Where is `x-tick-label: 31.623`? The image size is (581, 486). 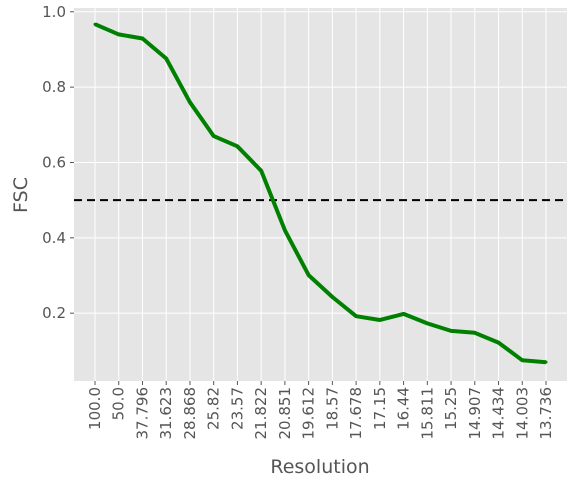
x-tick-label: 31.623 is located at coordinates (166, 413).